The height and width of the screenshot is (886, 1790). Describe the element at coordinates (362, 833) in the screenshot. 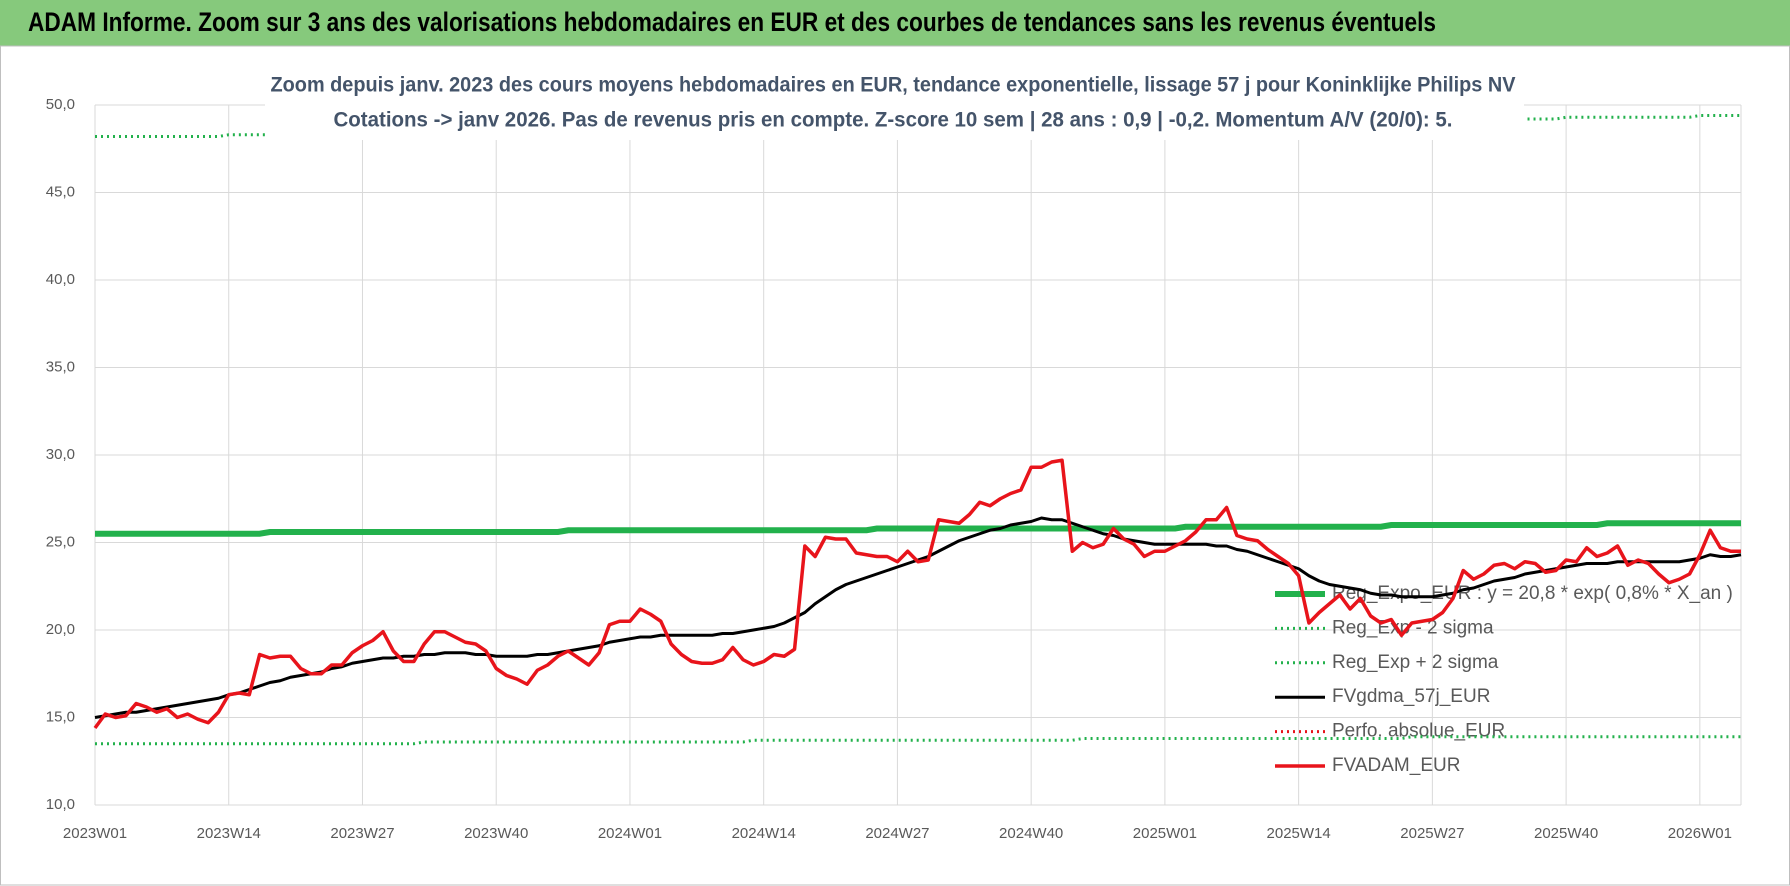

I see `x-tick-label: 2023W27` at that location.